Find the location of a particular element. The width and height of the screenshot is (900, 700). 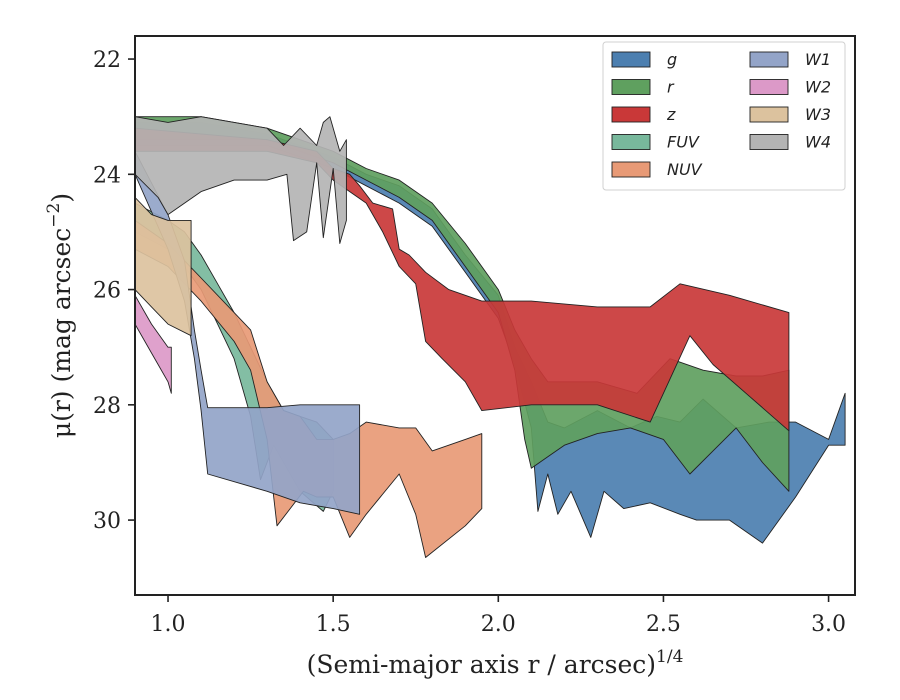

legend-swatch-w1 is located at coordinates (769, 59).